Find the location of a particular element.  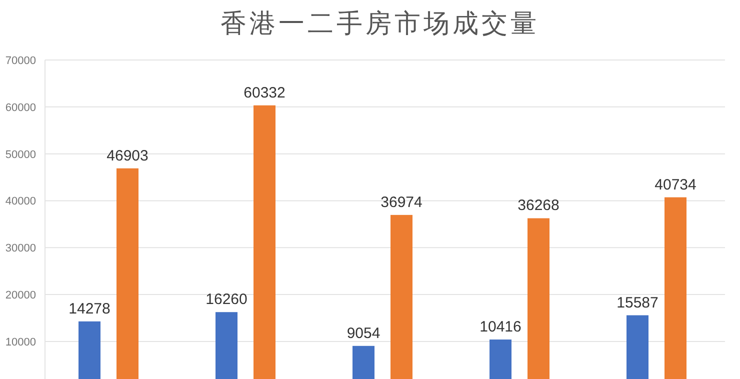

y-tick-label: 40000 is located at coordinates (20, 202).